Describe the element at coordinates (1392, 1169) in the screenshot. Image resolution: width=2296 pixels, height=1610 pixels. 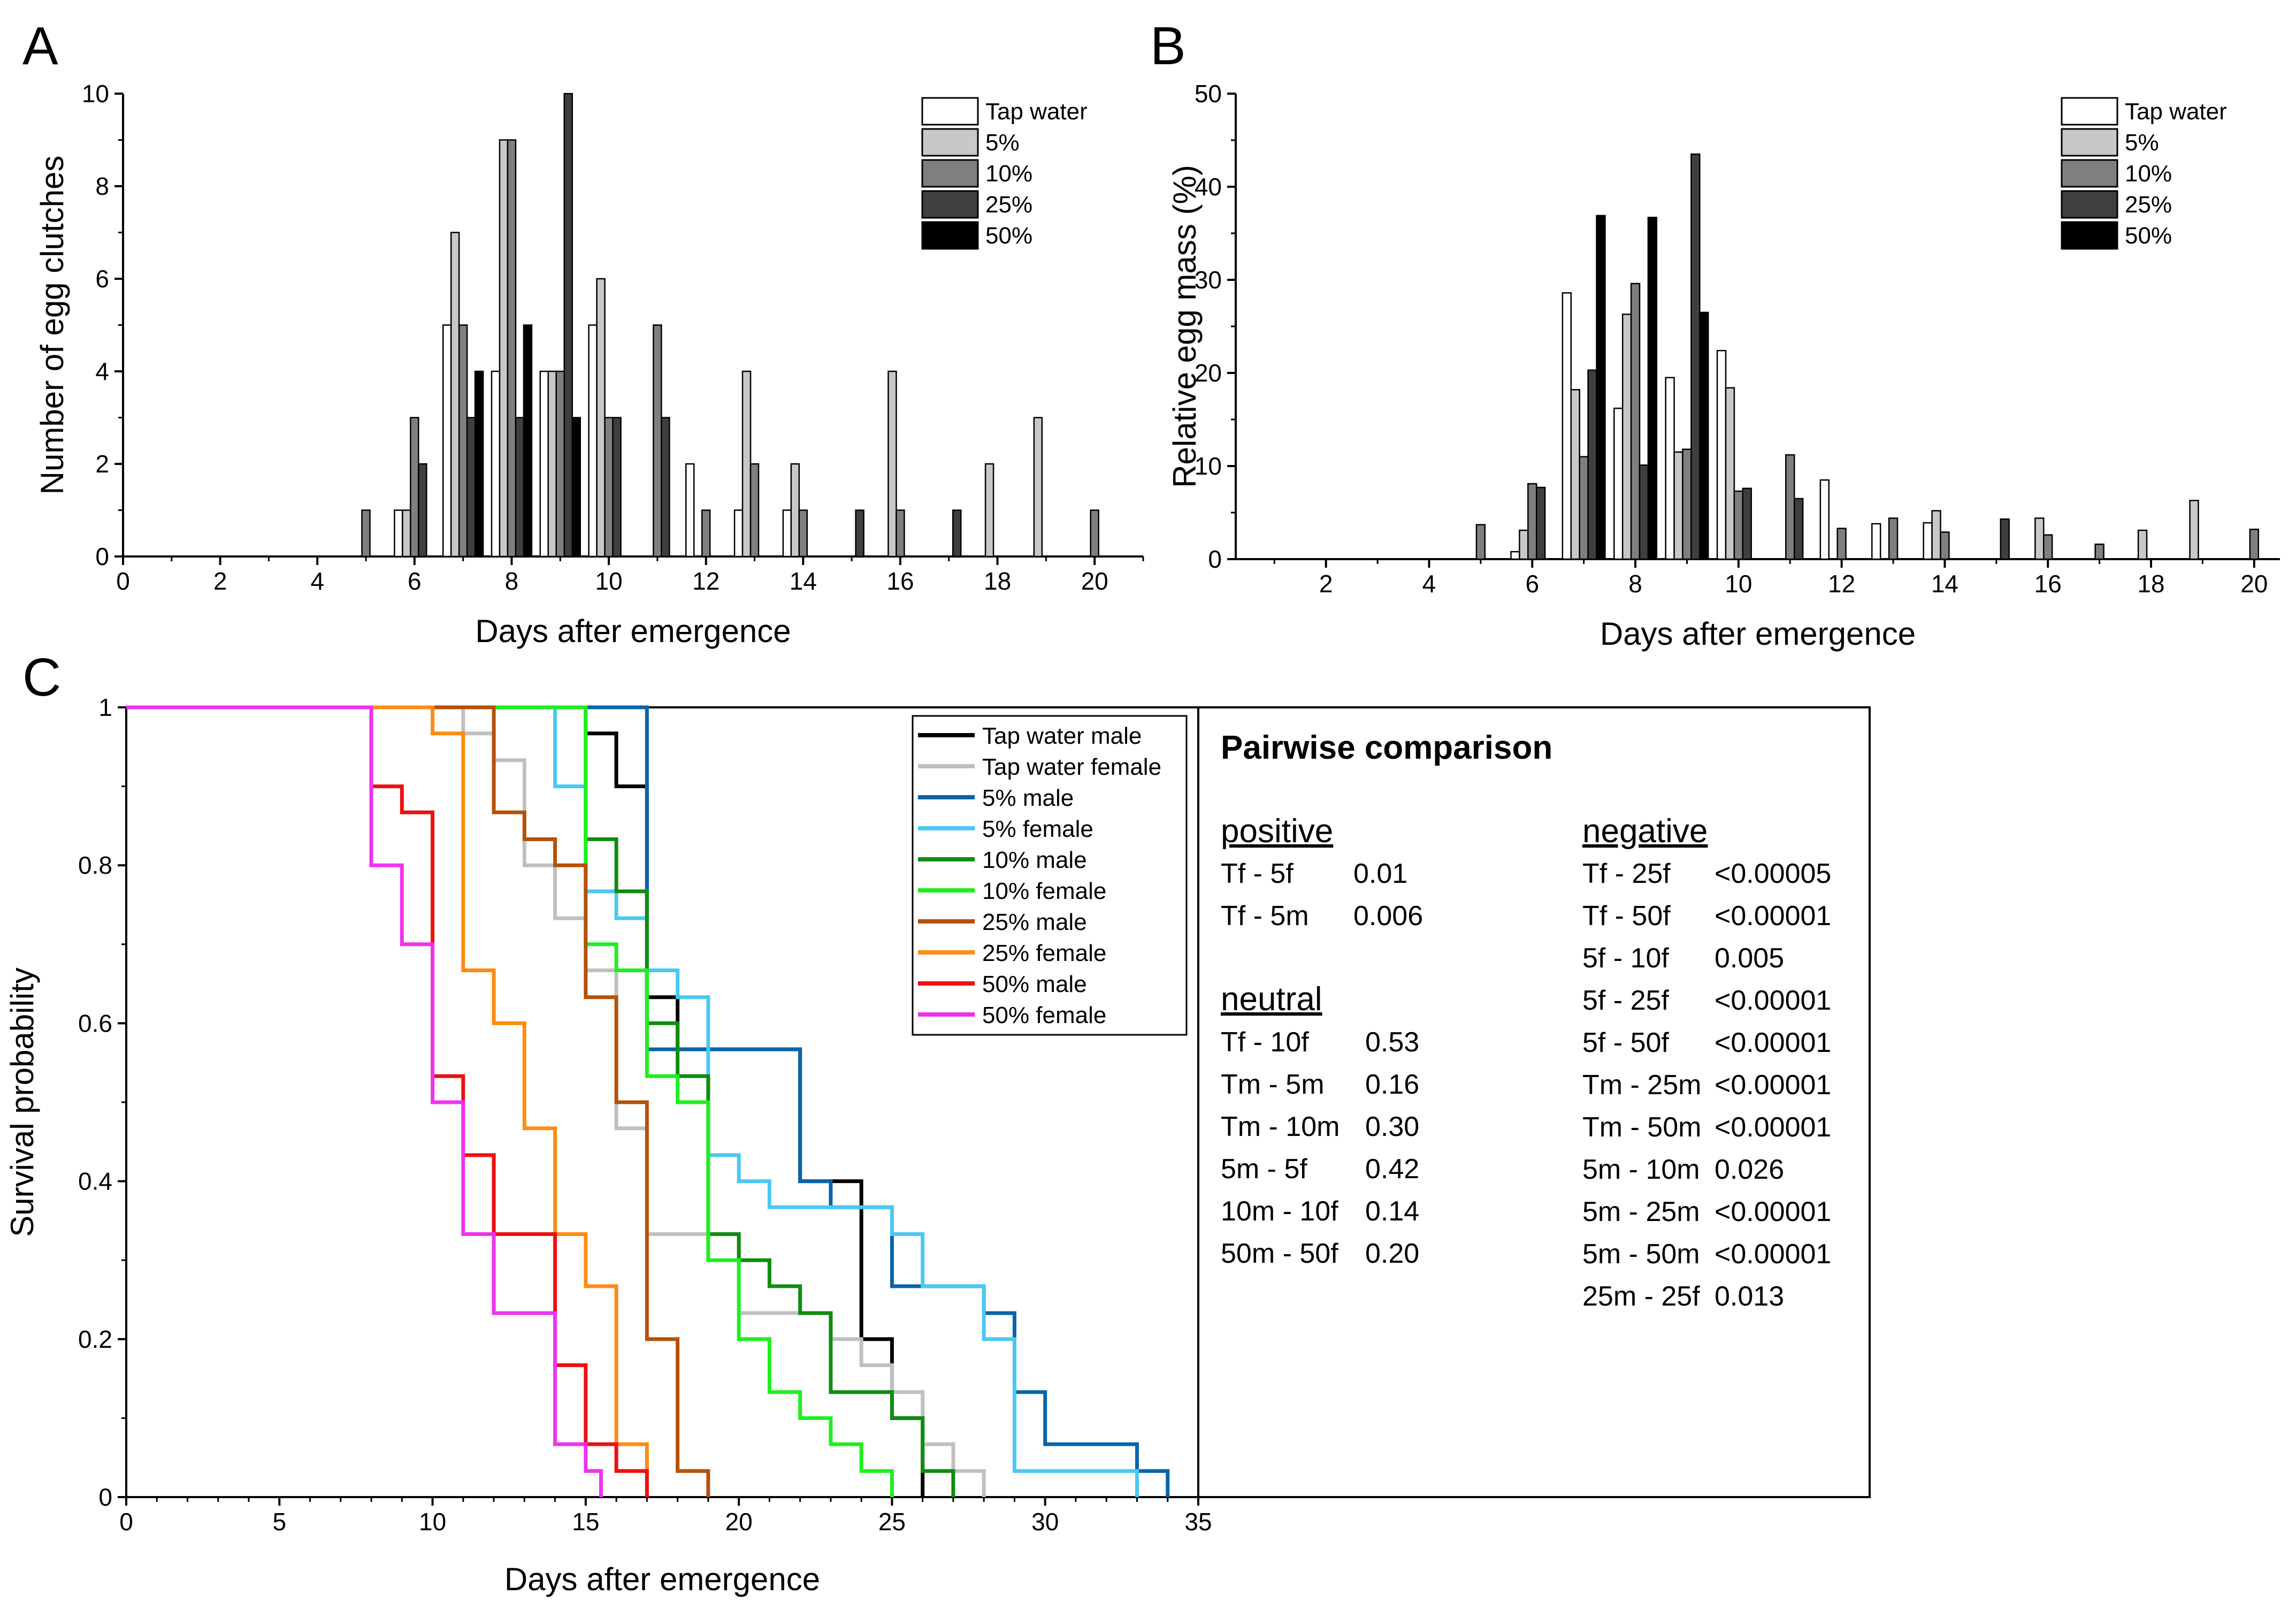
I see `stat-p-value: 0.42` at that location.